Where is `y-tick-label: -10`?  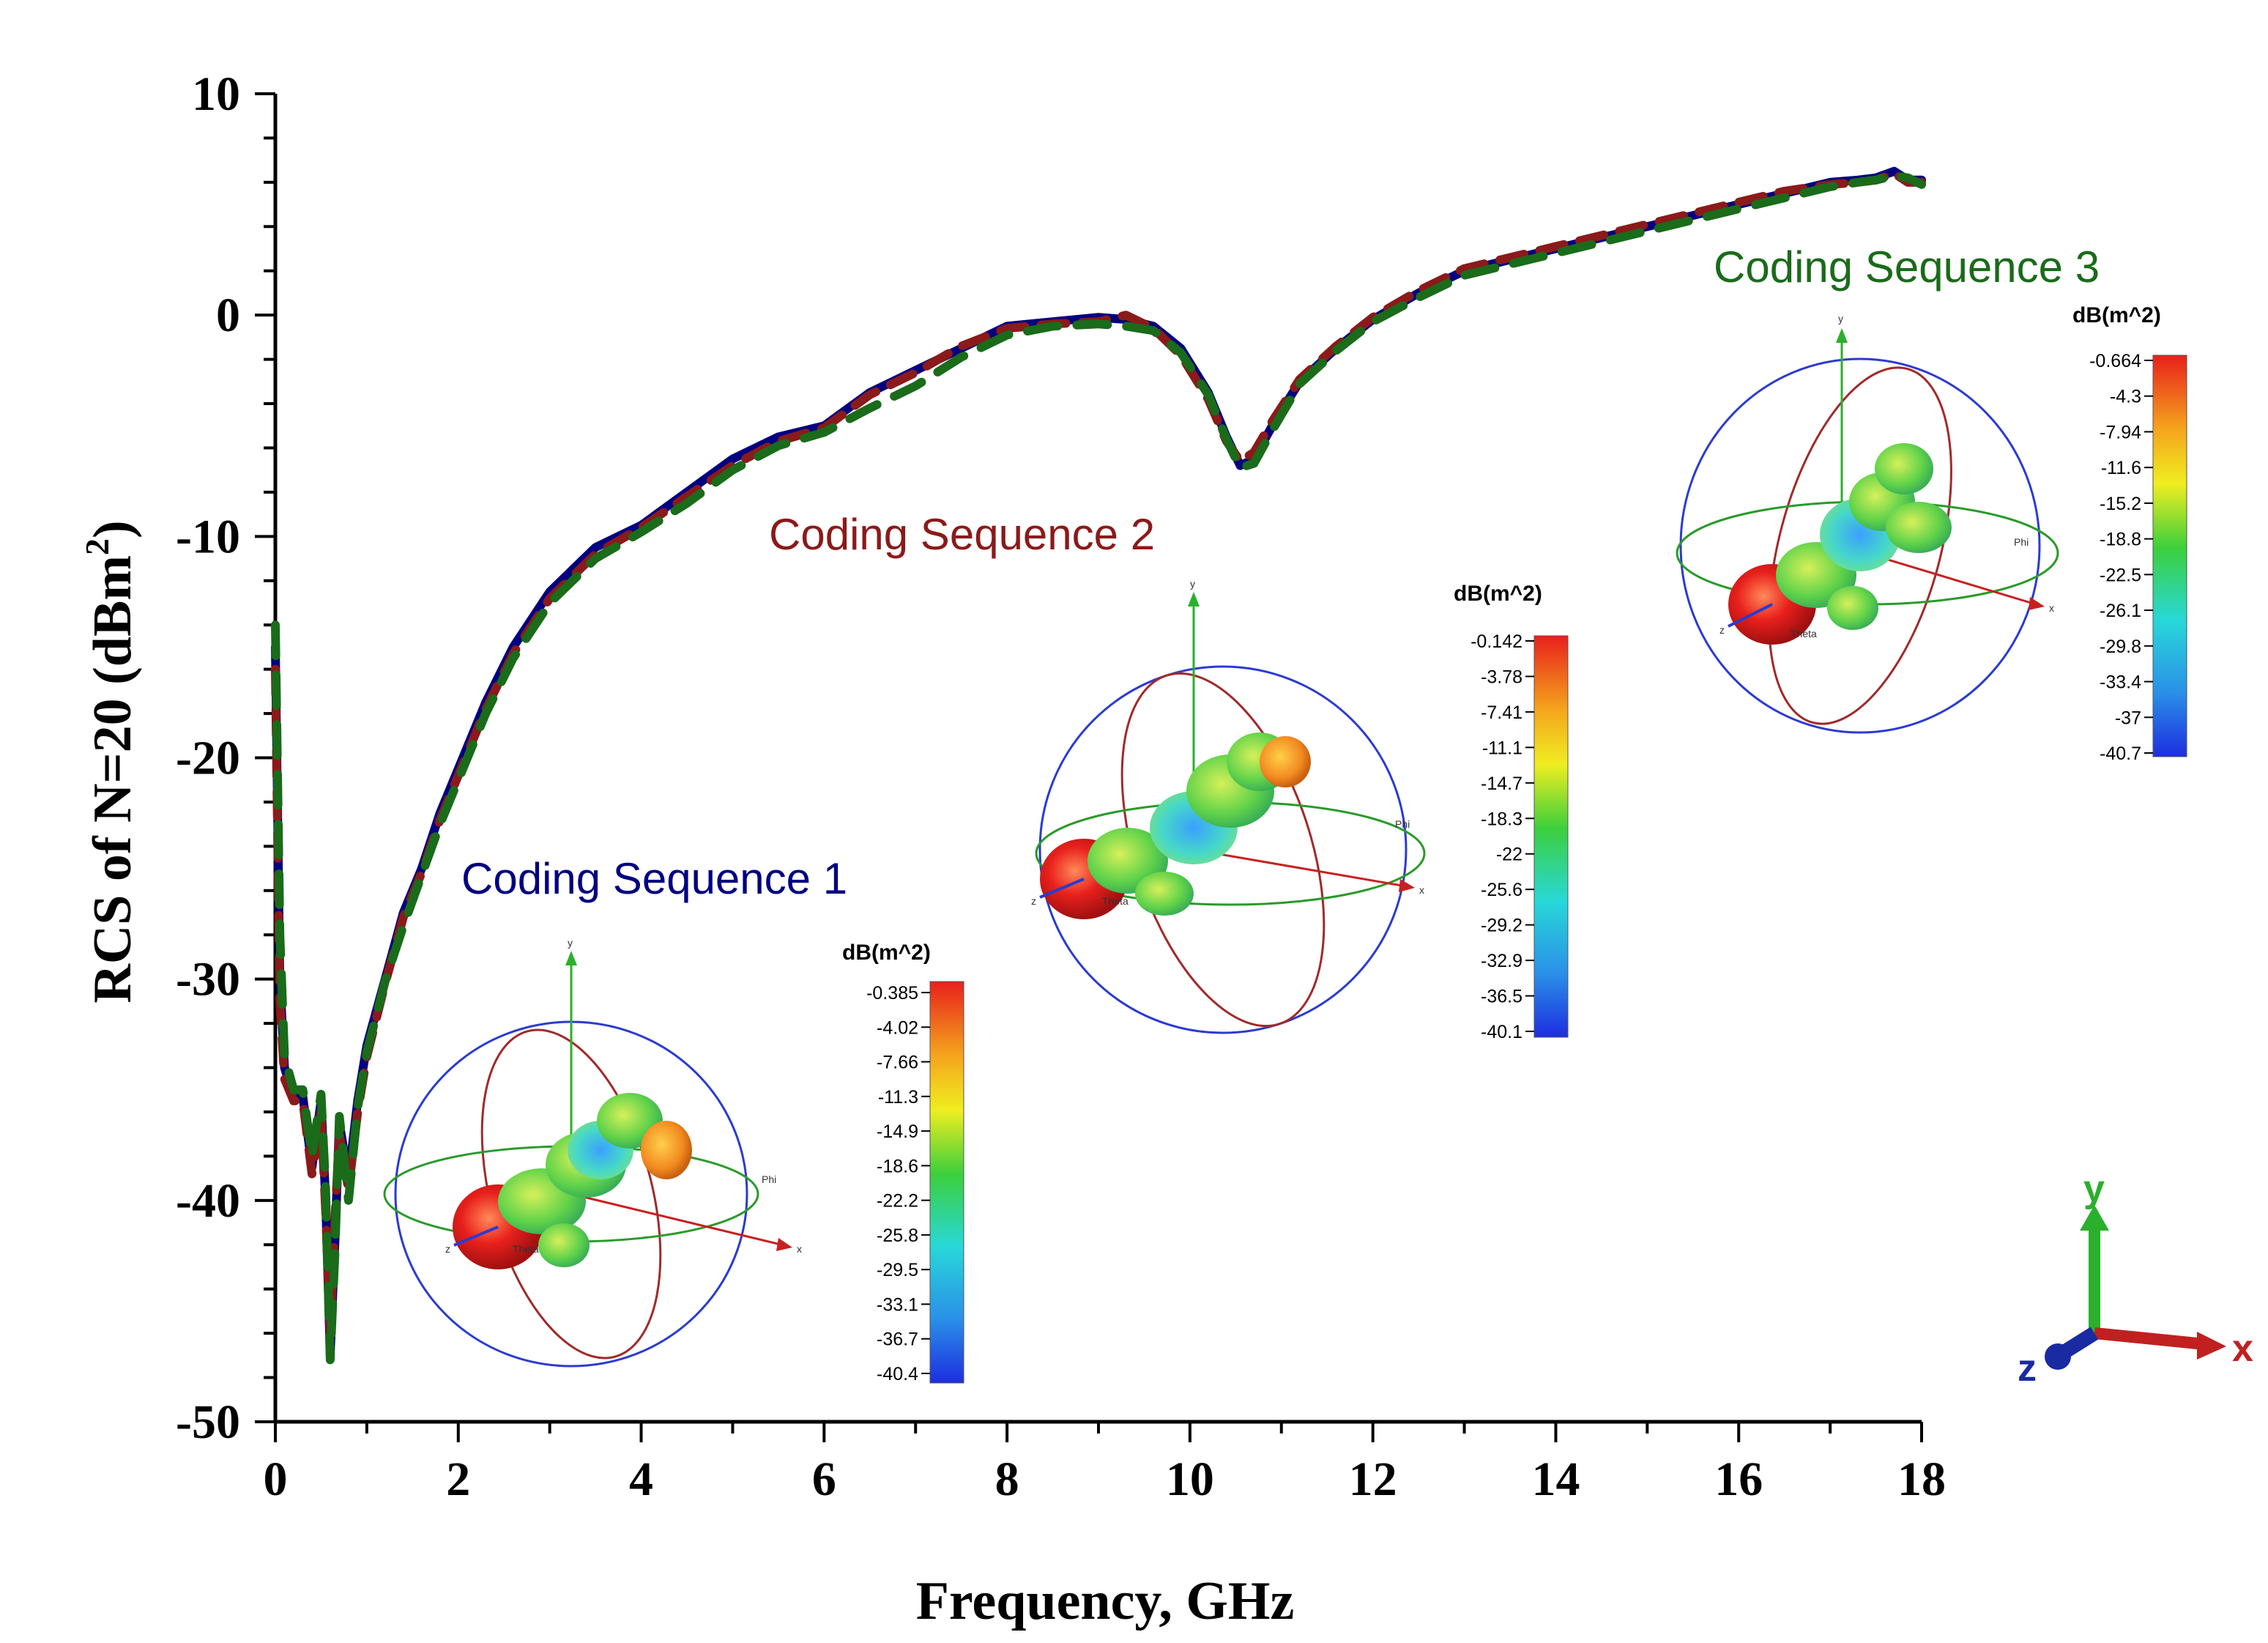
y-tick-label: -10 is located at coordinates (208, 536).